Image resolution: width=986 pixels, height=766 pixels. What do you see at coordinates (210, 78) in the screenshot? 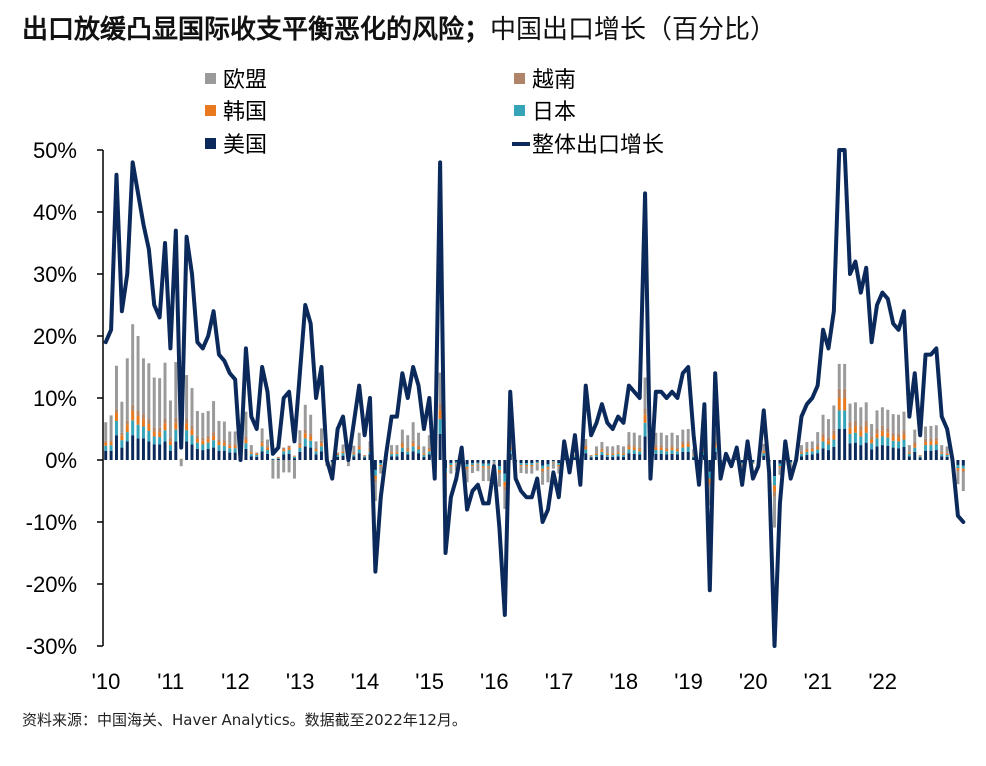
I see `legend-swatch` at bounding box center [210, 78].